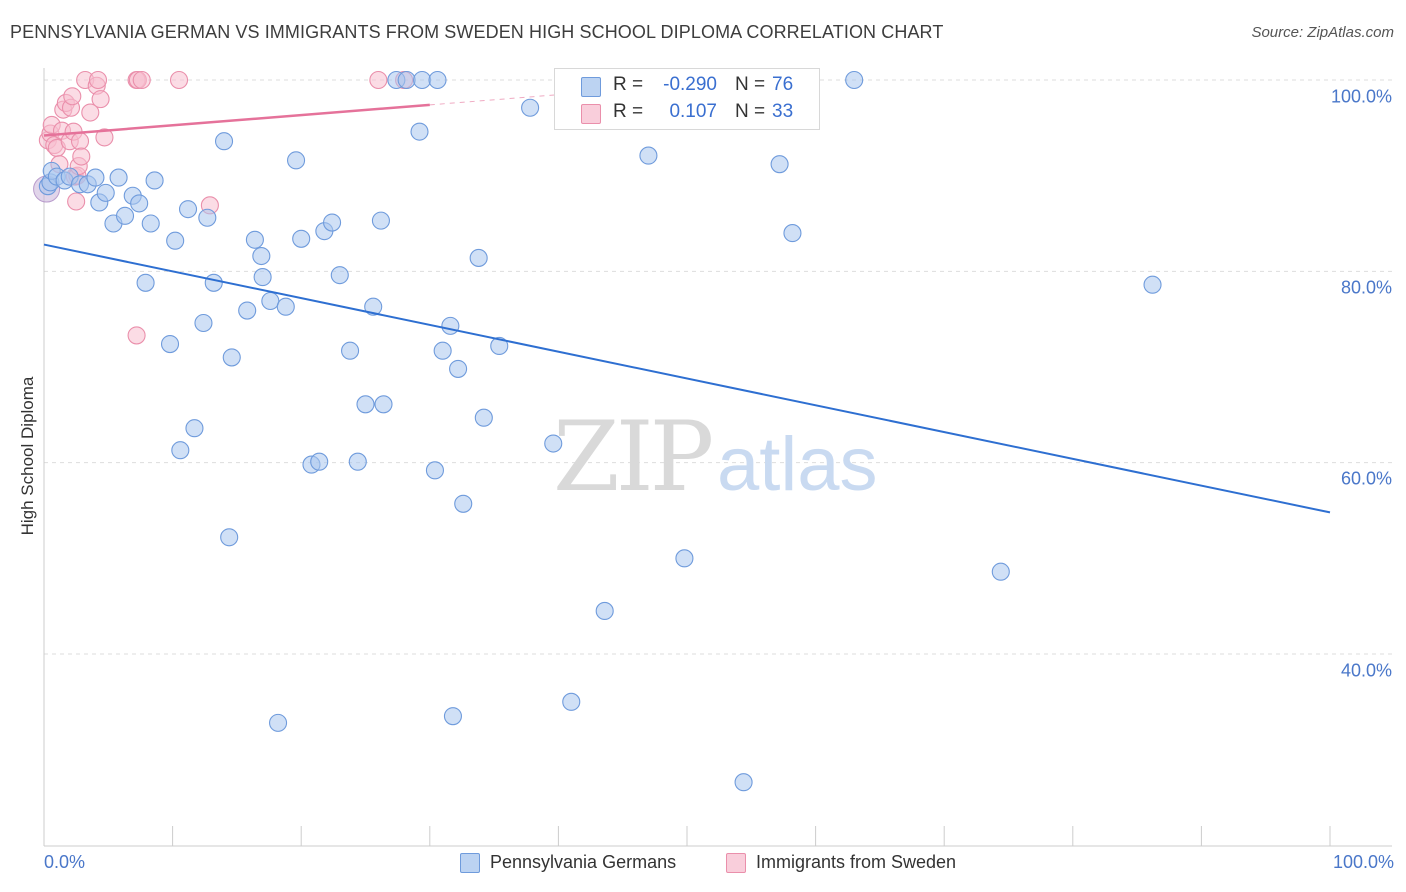  I want to click on source-label: Source: ZipAtlas.com, so click(1322, 32).